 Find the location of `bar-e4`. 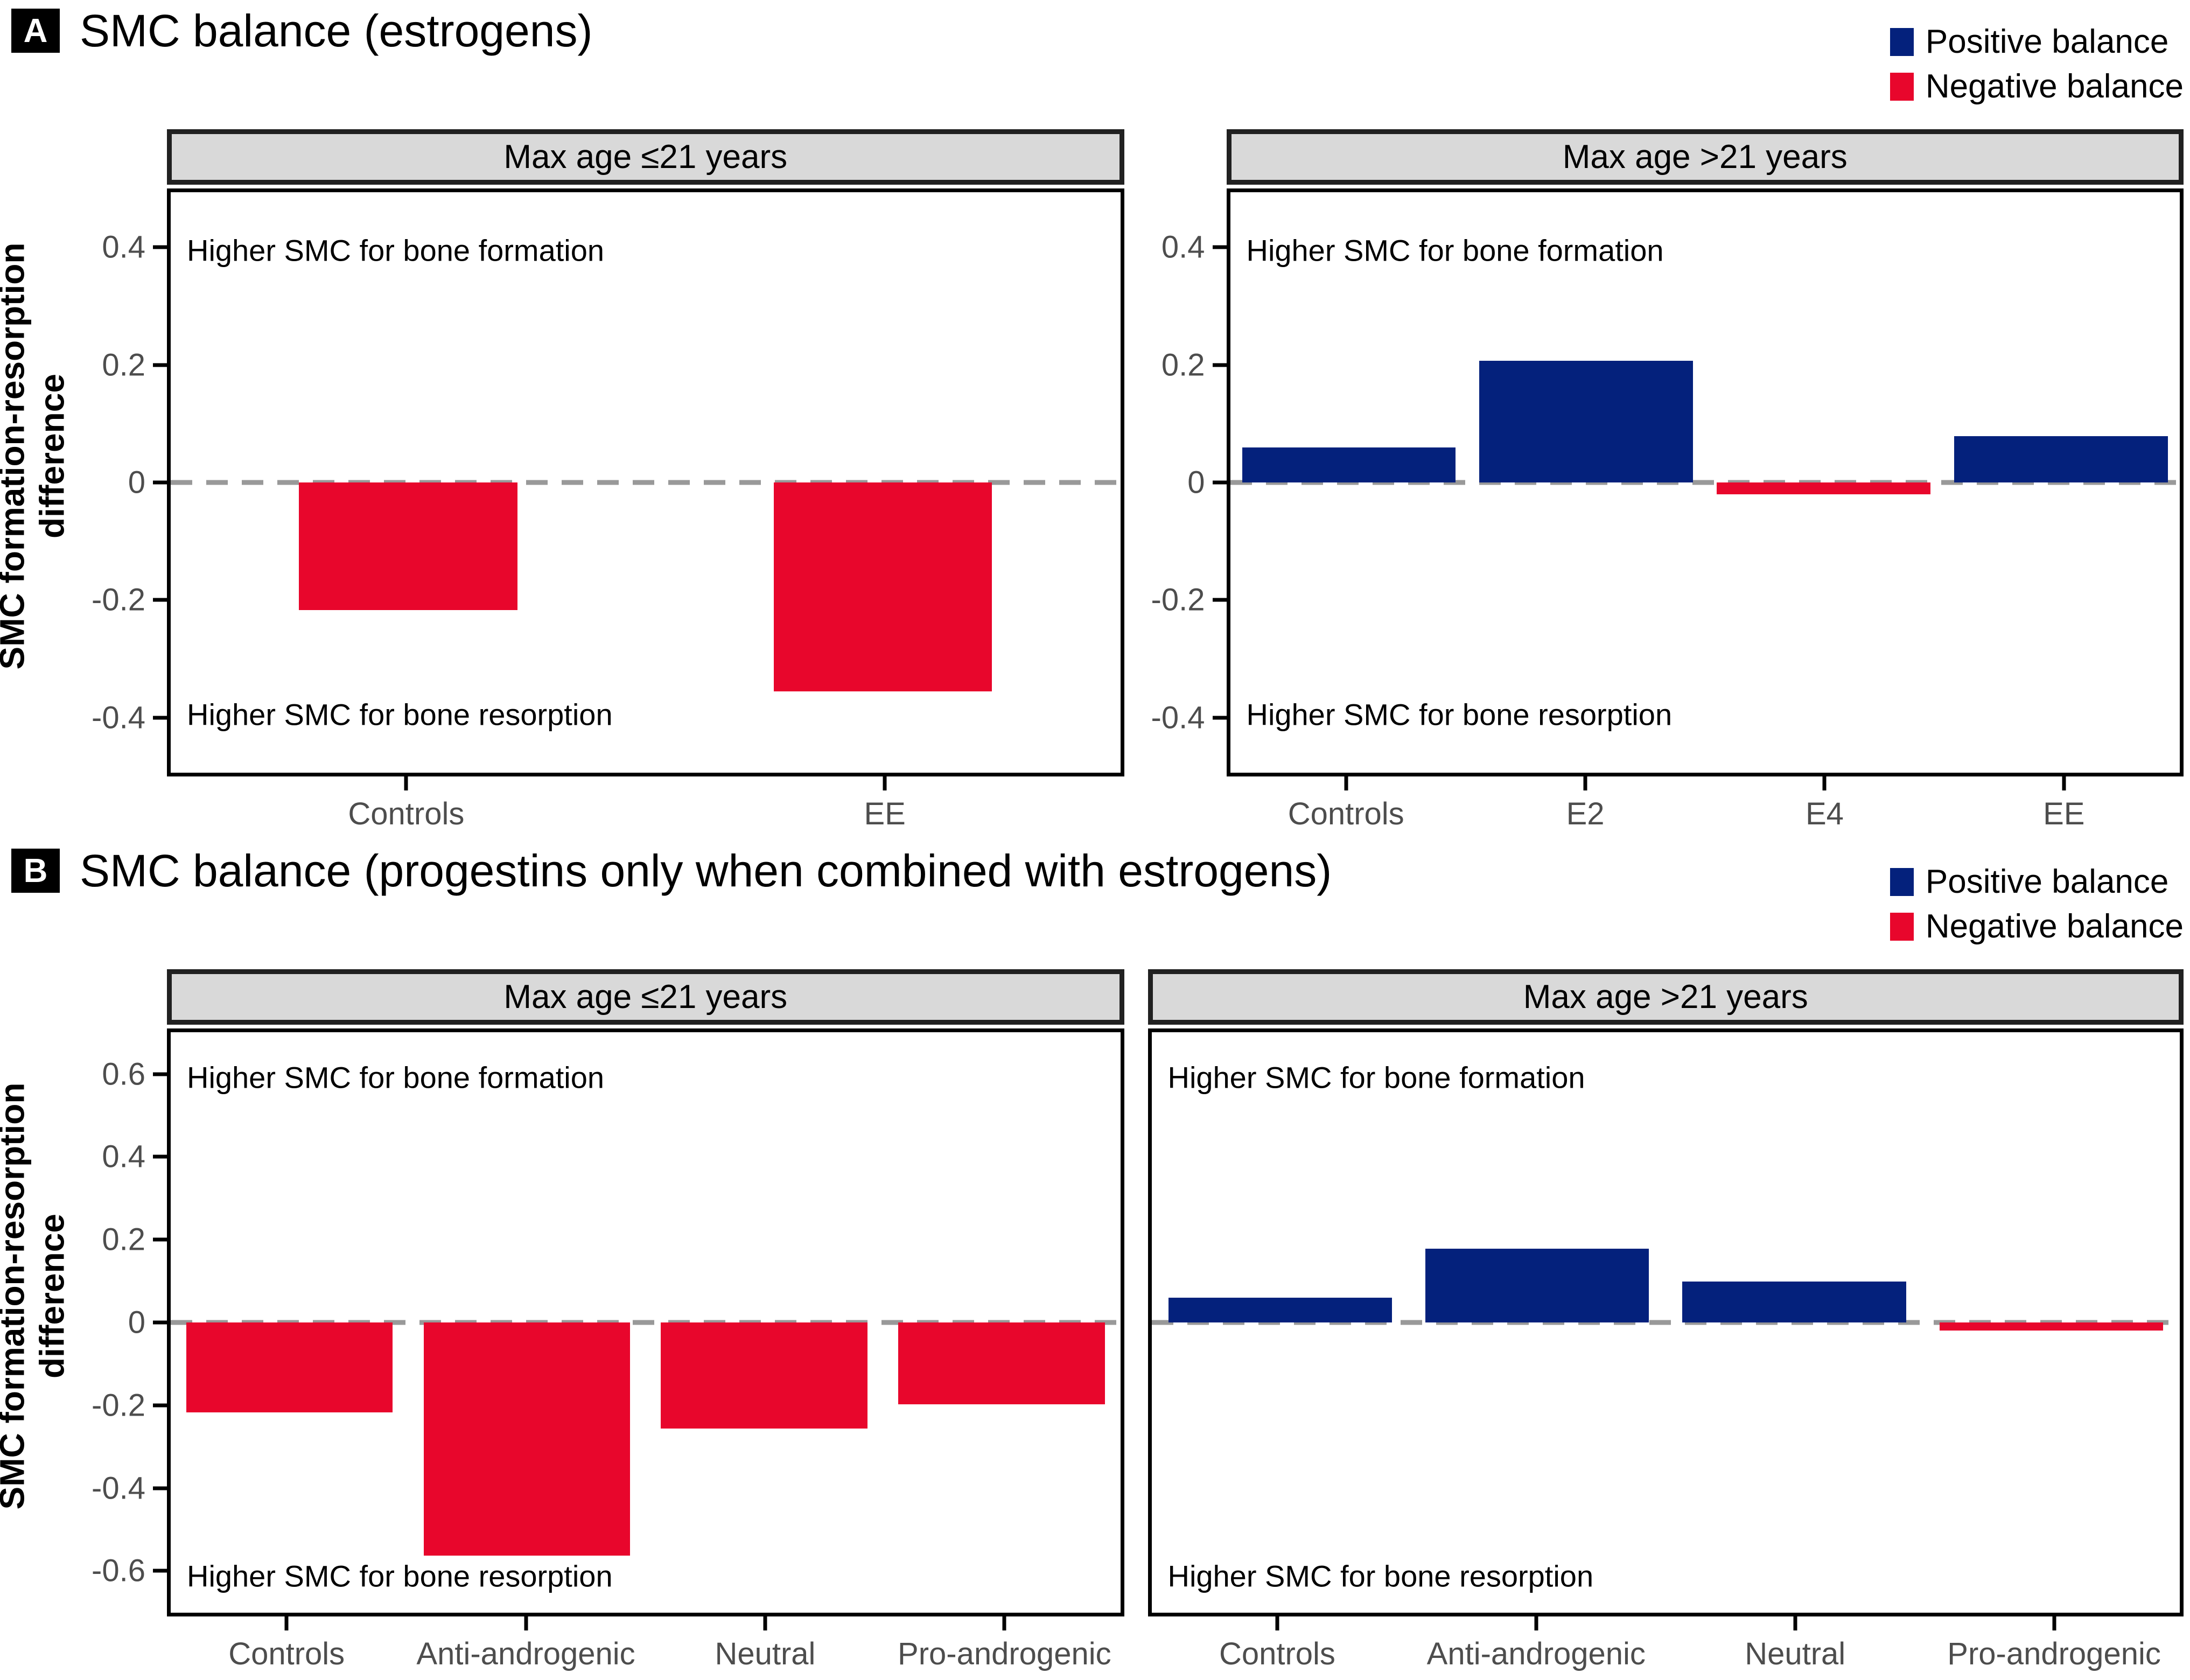

bar-e4 is located at coordinates (1824, 488).